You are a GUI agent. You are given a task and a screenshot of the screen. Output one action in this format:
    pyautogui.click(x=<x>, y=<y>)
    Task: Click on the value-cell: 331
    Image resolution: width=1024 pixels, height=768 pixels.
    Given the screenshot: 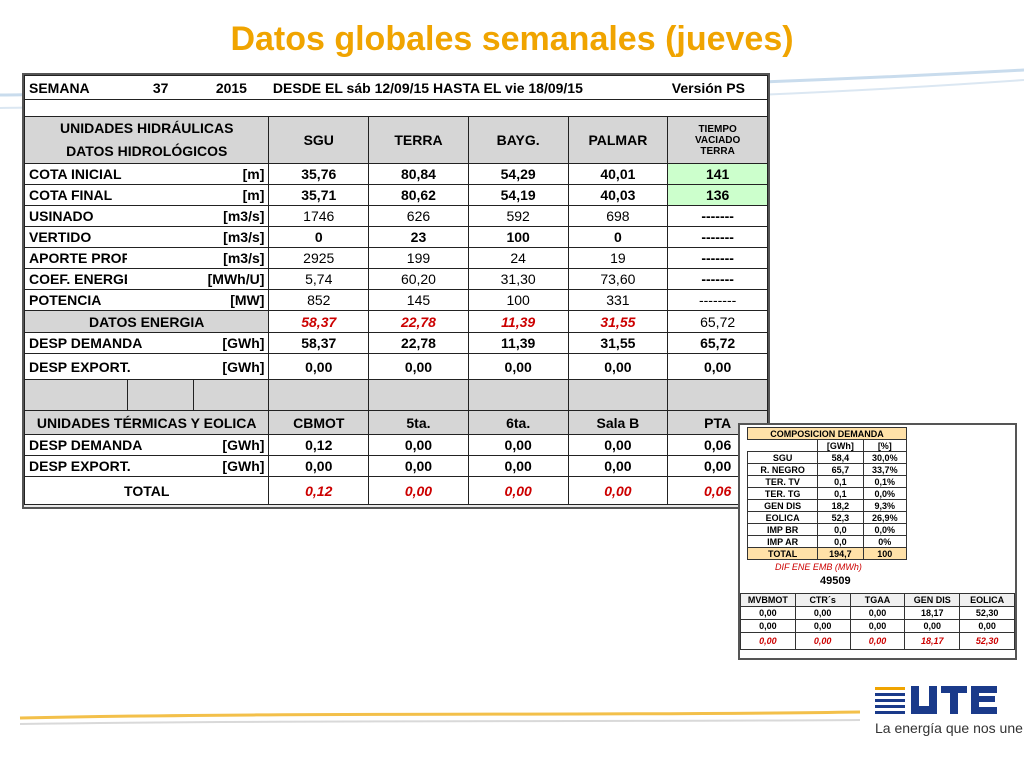 What is the action you would take?
    pyautogui.click(x=618, y=300)
    